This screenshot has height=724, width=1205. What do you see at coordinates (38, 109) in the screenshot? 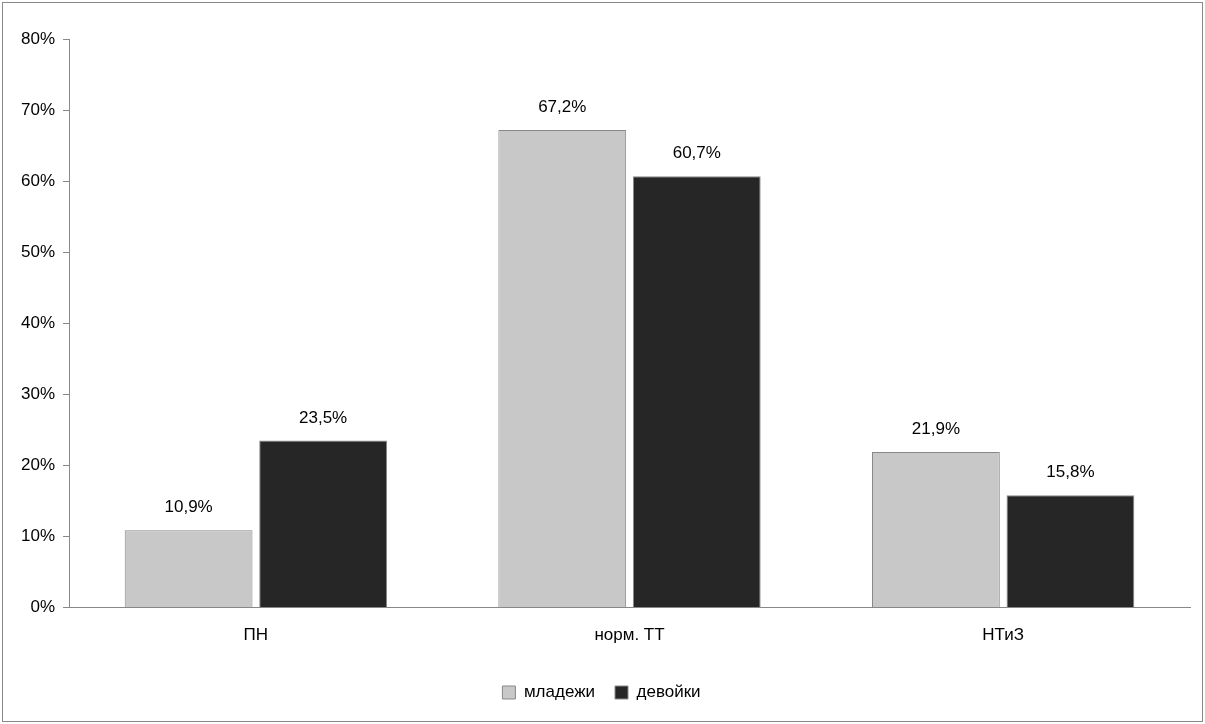
I see `y-tick-label: 70%` at bounding box center [38, 109].